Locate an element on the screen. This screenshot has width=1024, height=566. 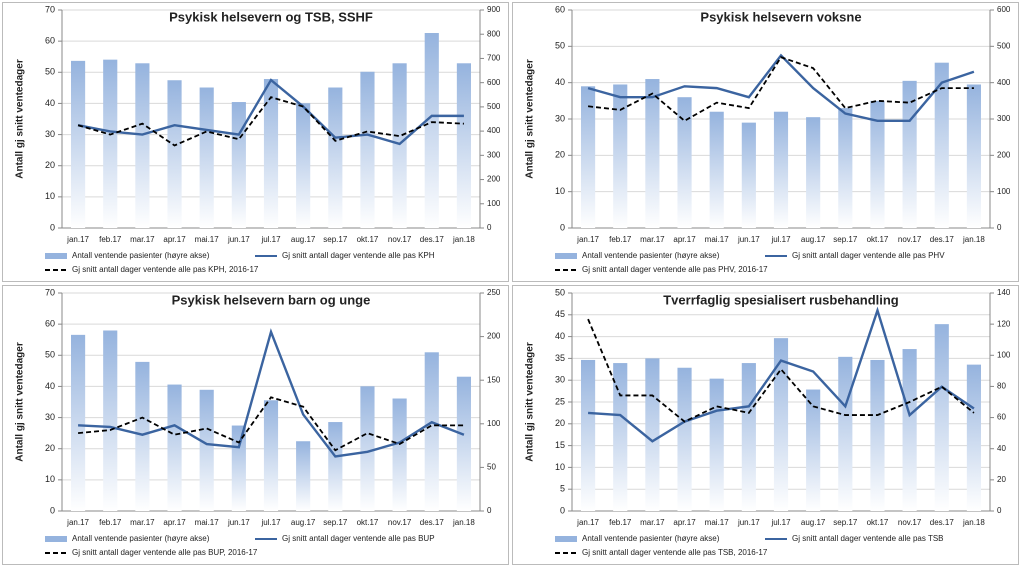
y2-tick-label: 250 is located at coordinates (494, 292).